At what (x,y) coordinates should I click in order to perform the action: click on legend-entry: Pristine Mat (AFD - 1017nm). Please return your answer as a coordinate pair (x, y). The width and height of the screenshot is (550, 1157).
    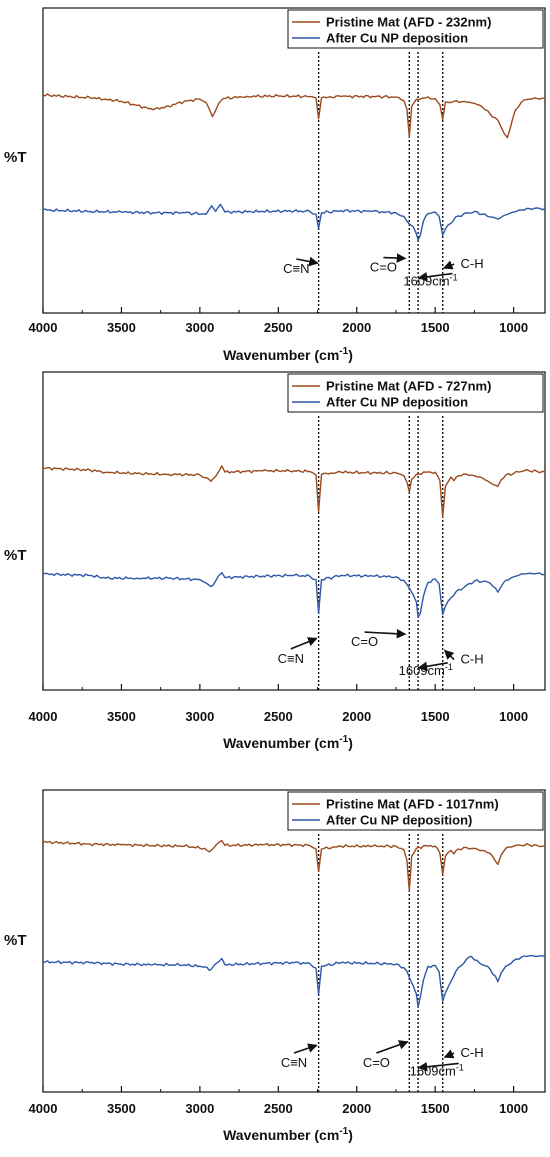
    Looking at the image, I should click on (412, 804).